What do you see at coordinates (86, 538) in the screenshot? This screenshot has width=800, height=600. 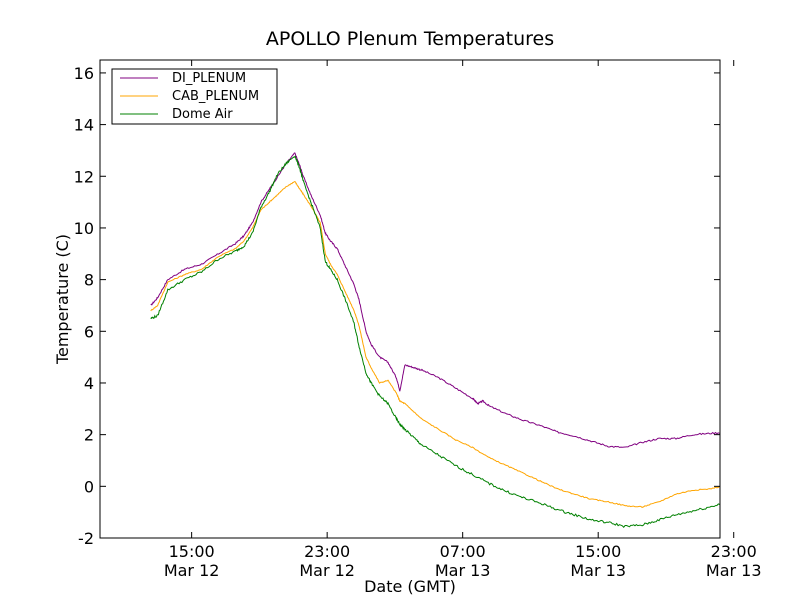 I see `y-tick-label: -2` at bounding box center [86, 538].